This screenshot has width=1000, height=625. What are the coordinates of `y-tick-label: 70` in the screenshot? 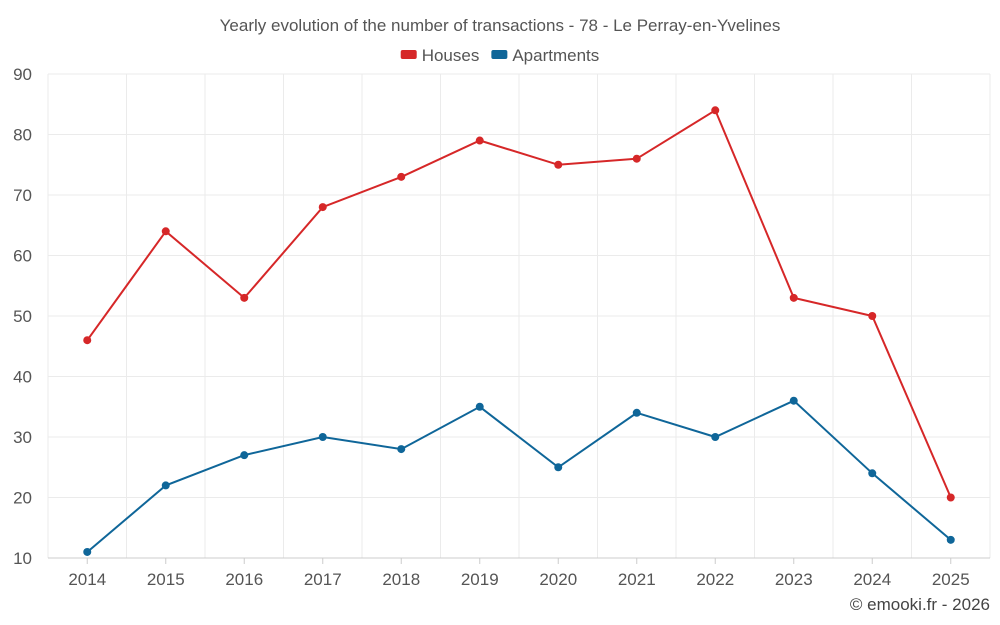 It's located at (22, 195).